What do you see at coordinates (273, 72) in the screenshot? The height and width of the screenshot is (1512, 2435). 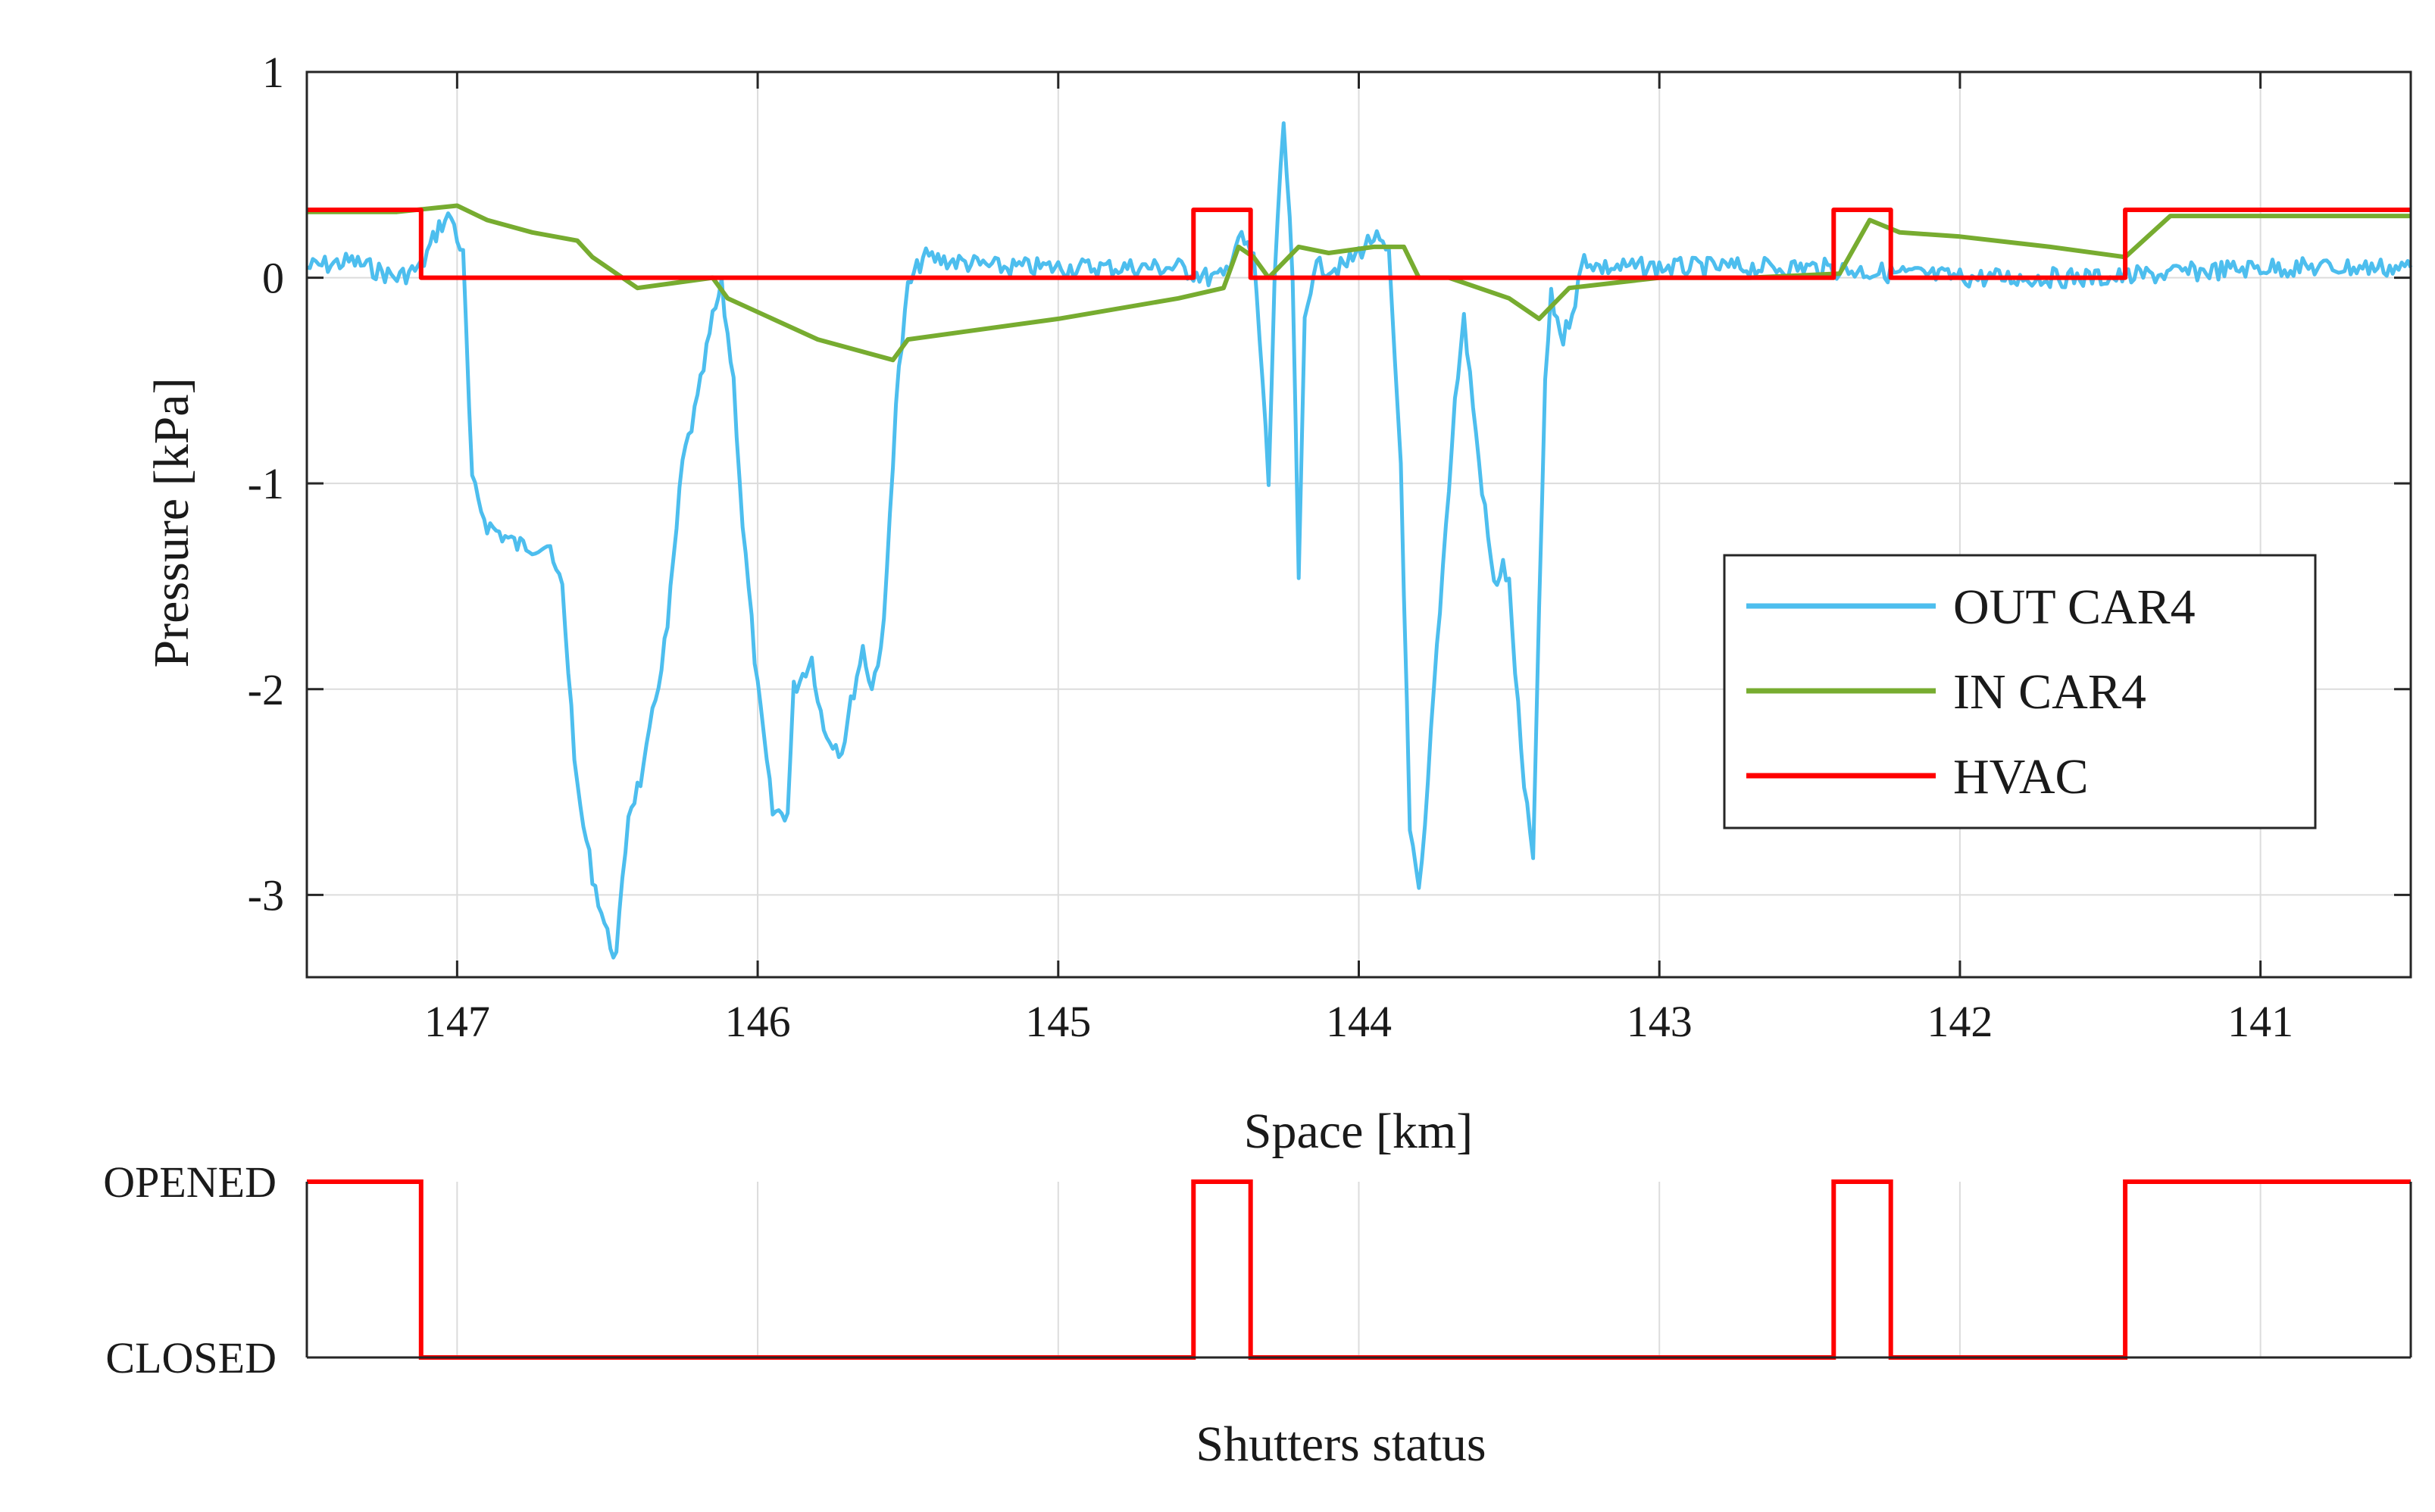 I see `y-tick-label: 1` at bounding box center [273, 72].